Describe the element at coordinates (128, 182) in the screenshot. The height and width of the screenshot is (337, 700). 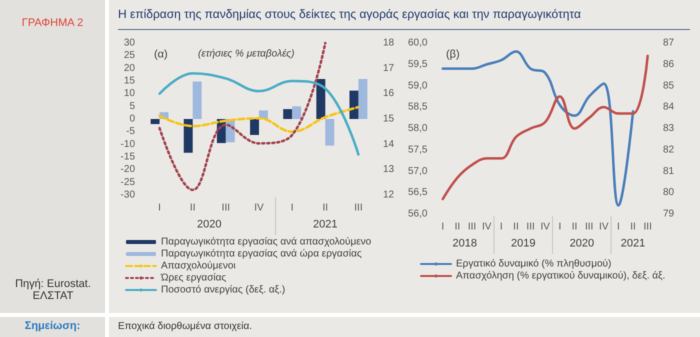
I see `y-tick-label: -25` at that location.